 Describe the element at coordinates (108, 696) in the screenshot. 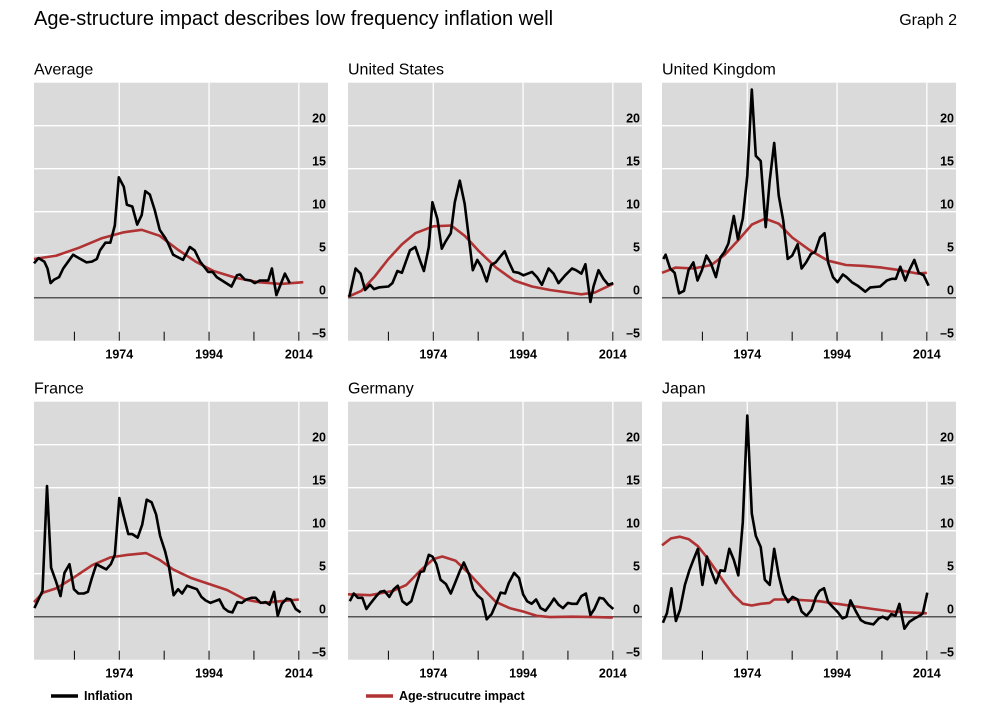

I see `legend-label: Inflation` at that location.